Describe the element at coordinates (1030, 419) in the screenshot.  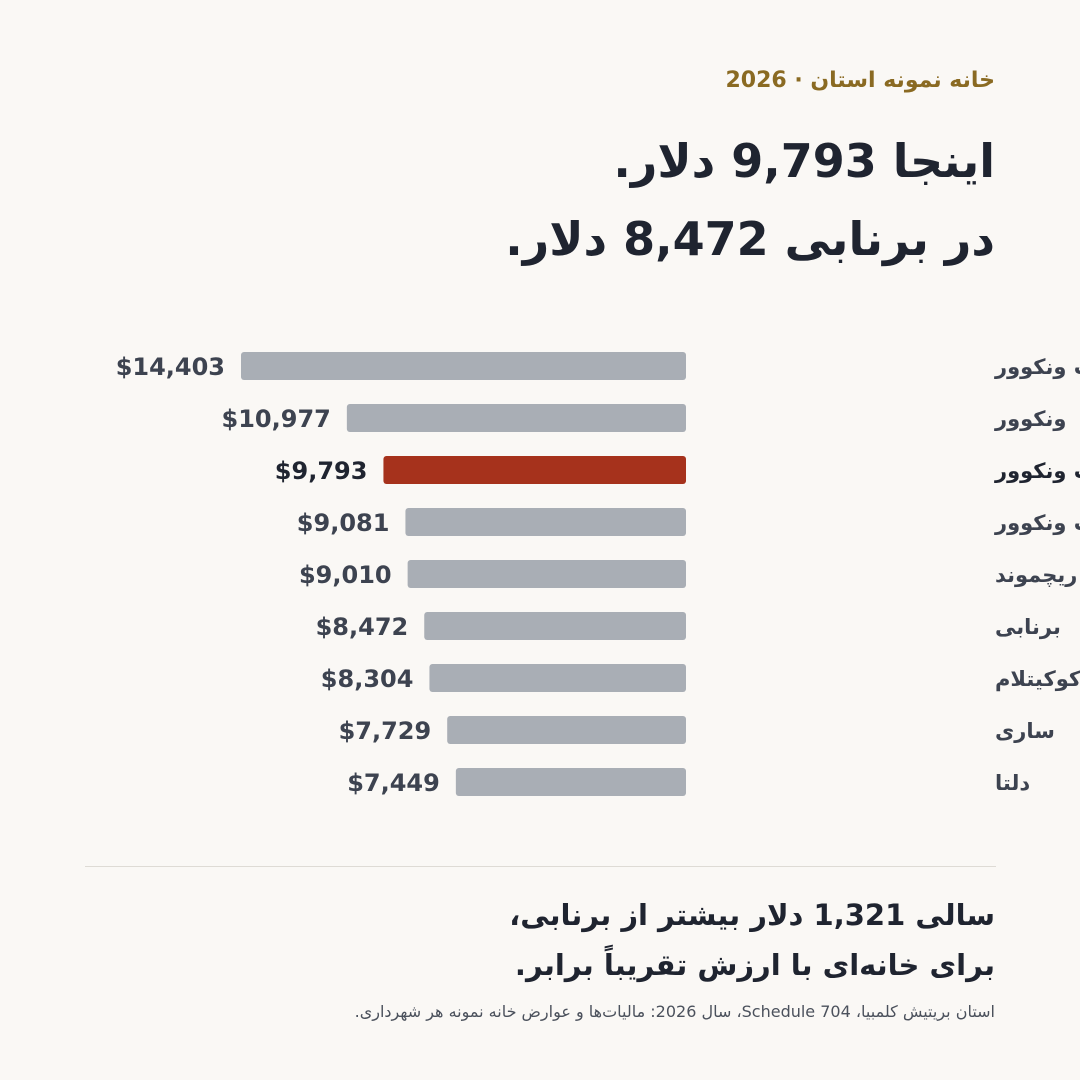
I see `category-label-1: ونکوور` at that location.